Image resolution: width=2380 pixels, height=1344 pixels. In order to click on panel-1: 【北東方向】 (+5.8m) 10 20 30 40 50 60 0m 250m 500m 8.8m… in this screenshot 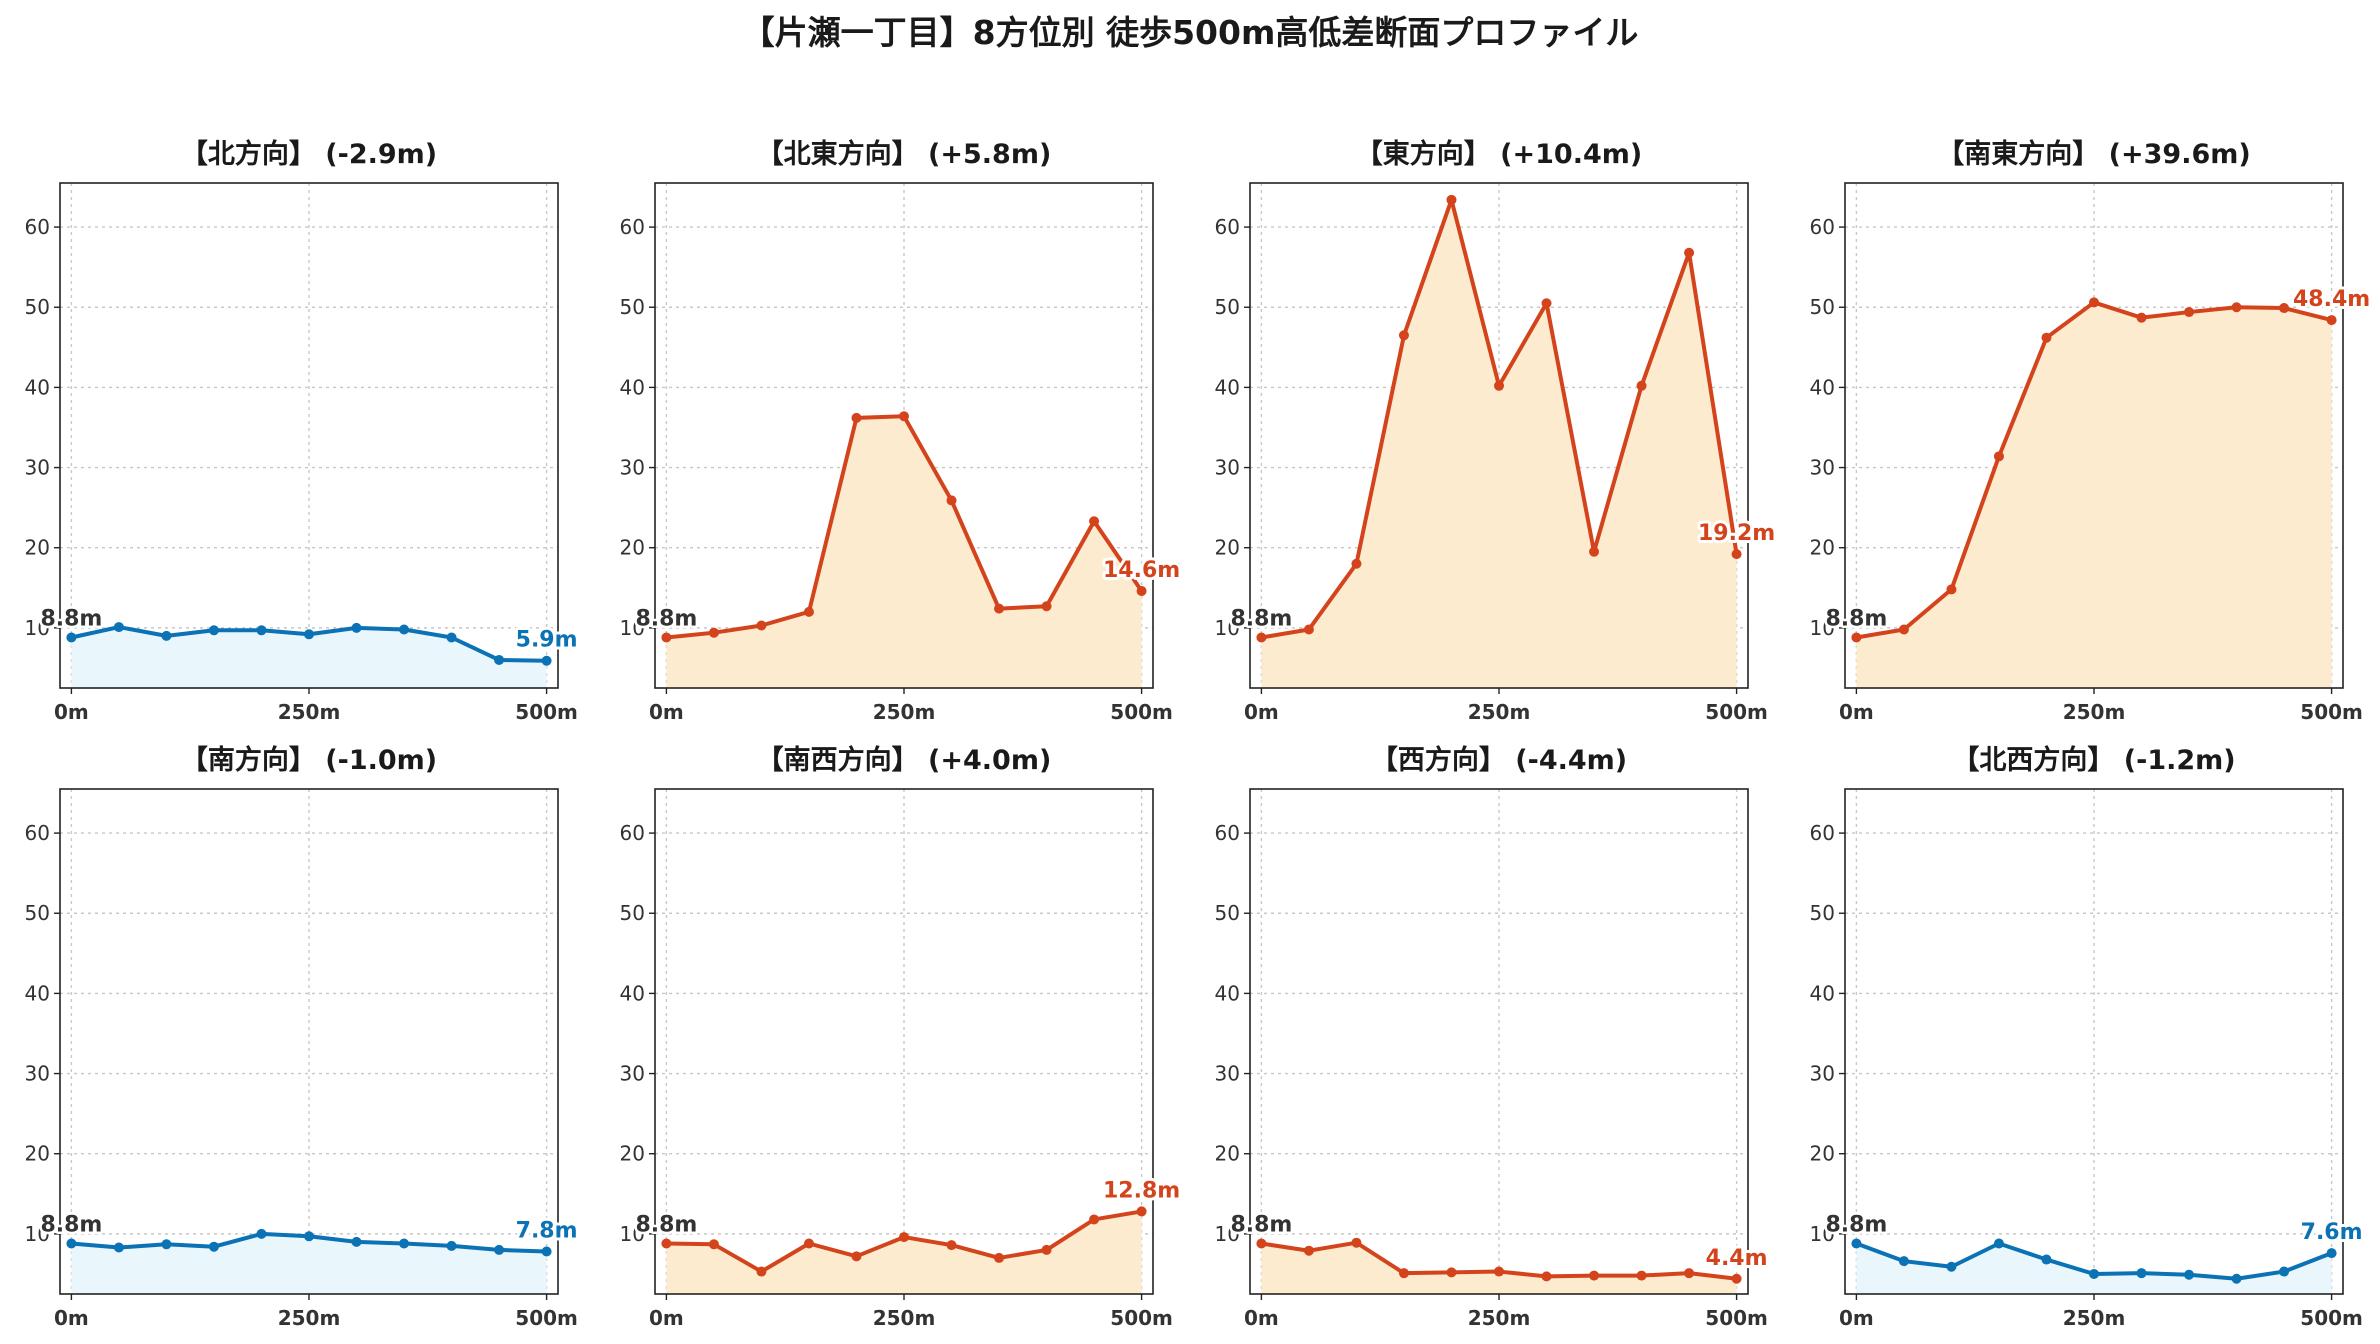, I will do `click(902, 431)`.